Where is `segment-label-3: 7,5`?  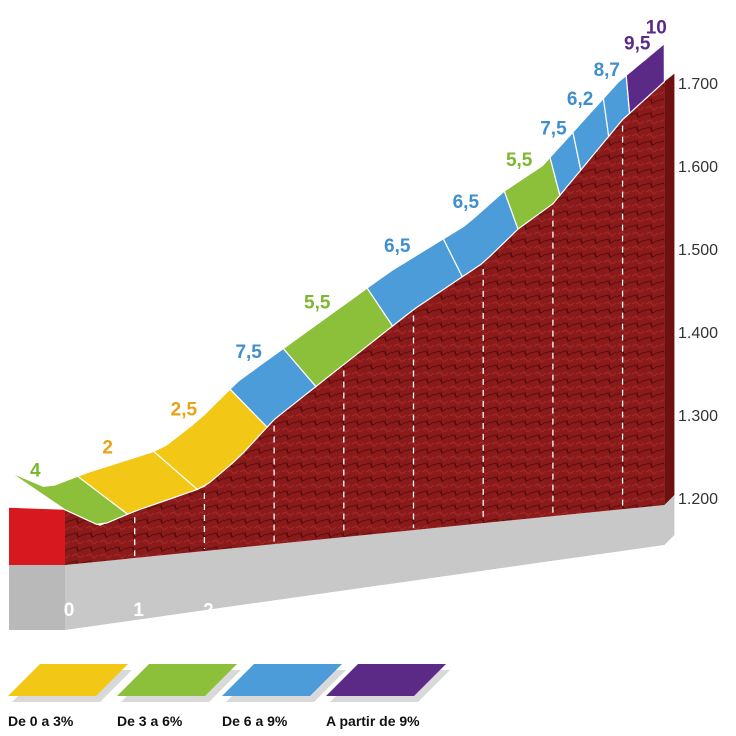
segment-label-3: 7,5 is located at coordinates (248, 352).